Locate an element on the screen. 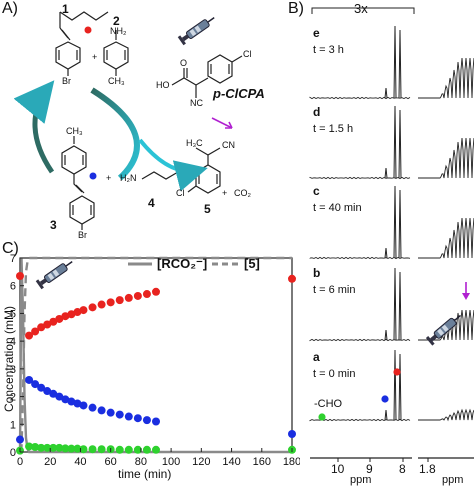  legend-rco2-label: [RCO₂⁻] is located at coordinates (182, 263).